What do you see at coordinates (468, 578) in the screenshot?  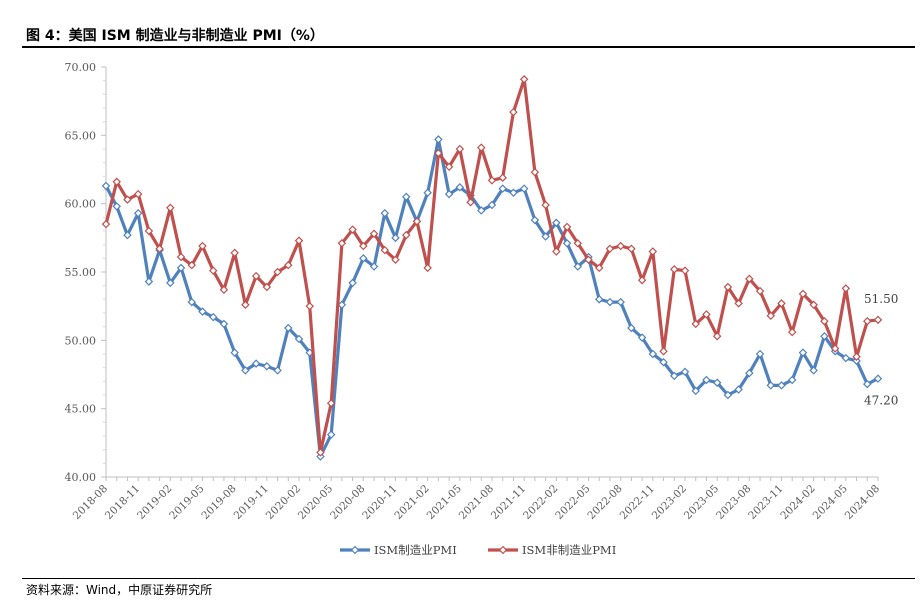 I see `source-rule` at bounding box center [468, 578].